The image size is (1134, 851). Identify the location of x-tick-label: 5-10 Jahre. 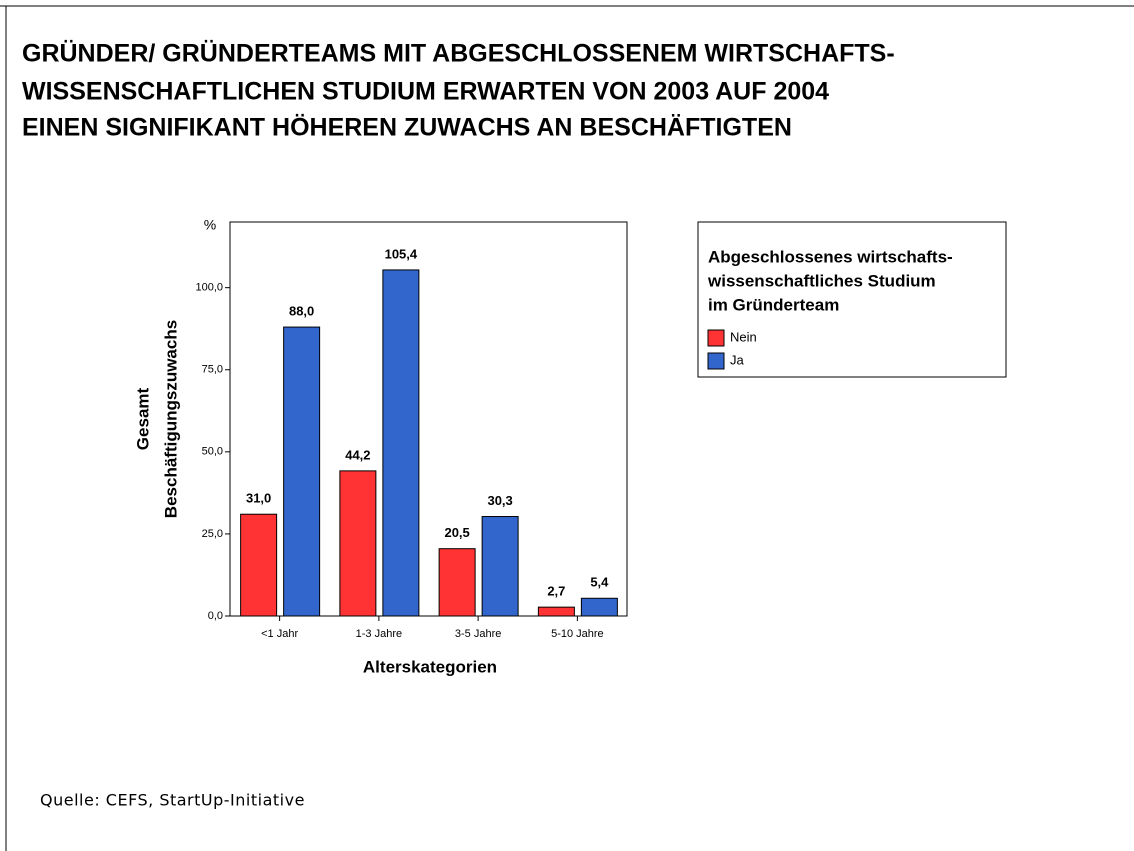
(577, 634).